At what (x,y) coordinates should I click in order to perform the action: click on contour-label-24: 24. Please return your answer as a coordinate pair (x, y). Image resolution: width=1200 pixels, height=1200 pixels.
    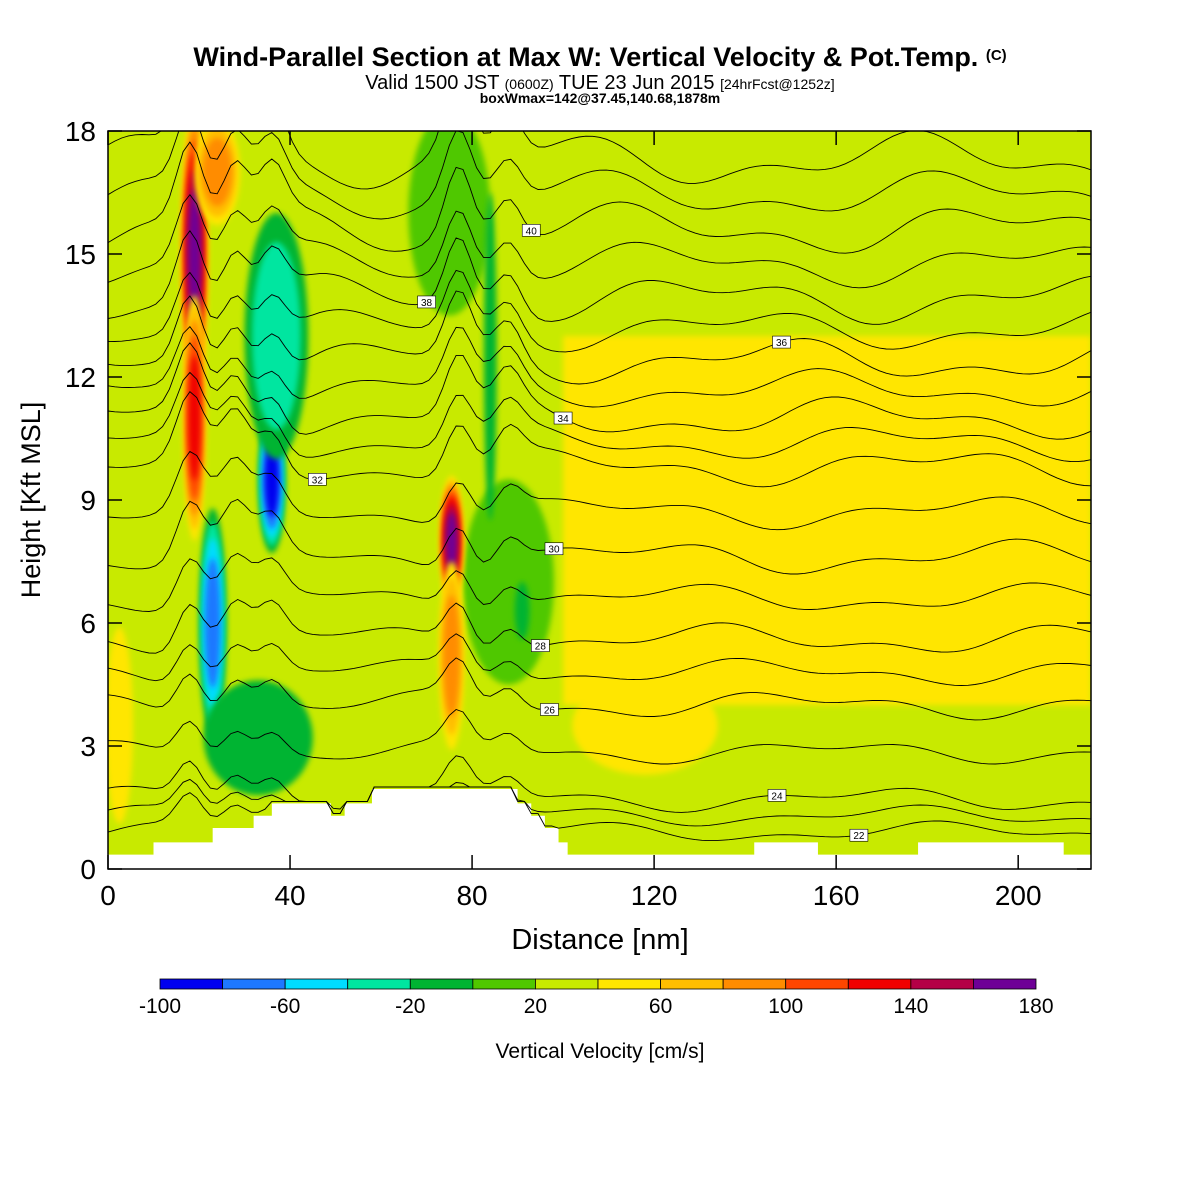
    Looking at the image, I should click on (777, 795).